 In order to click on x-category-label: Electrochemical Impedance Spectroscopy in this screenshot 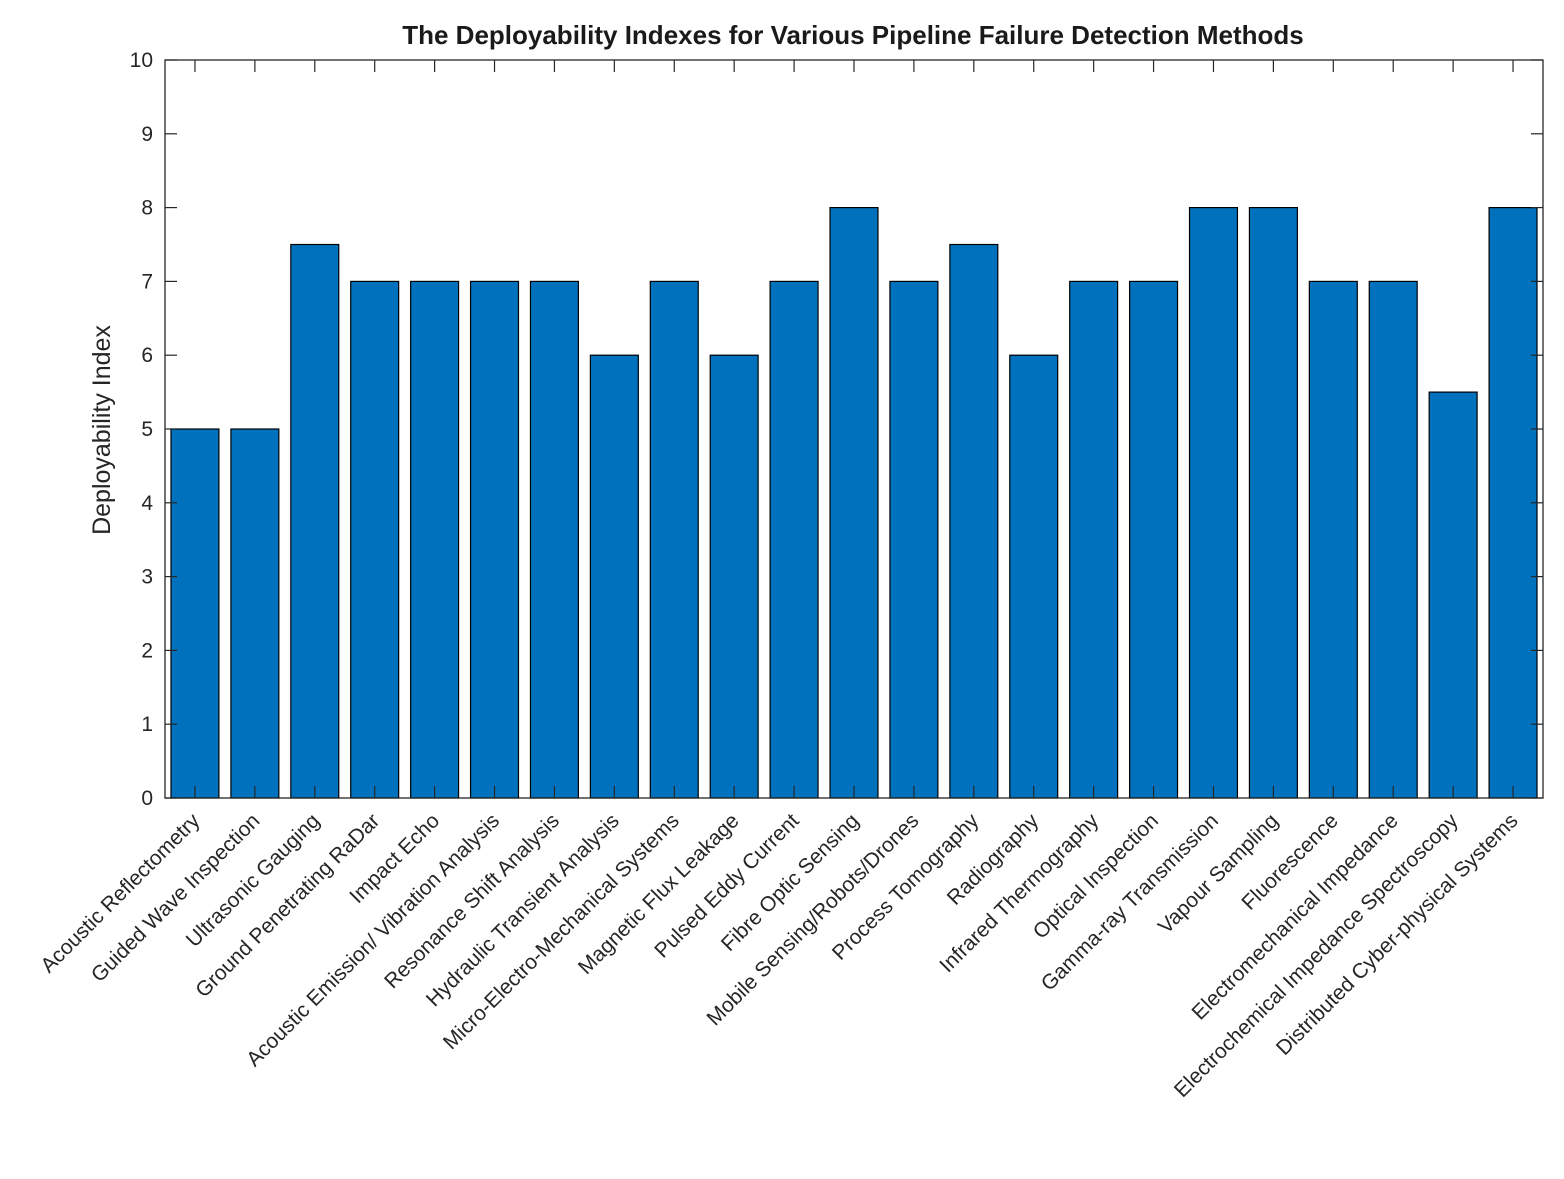, I will do `click(1316, 955)`.